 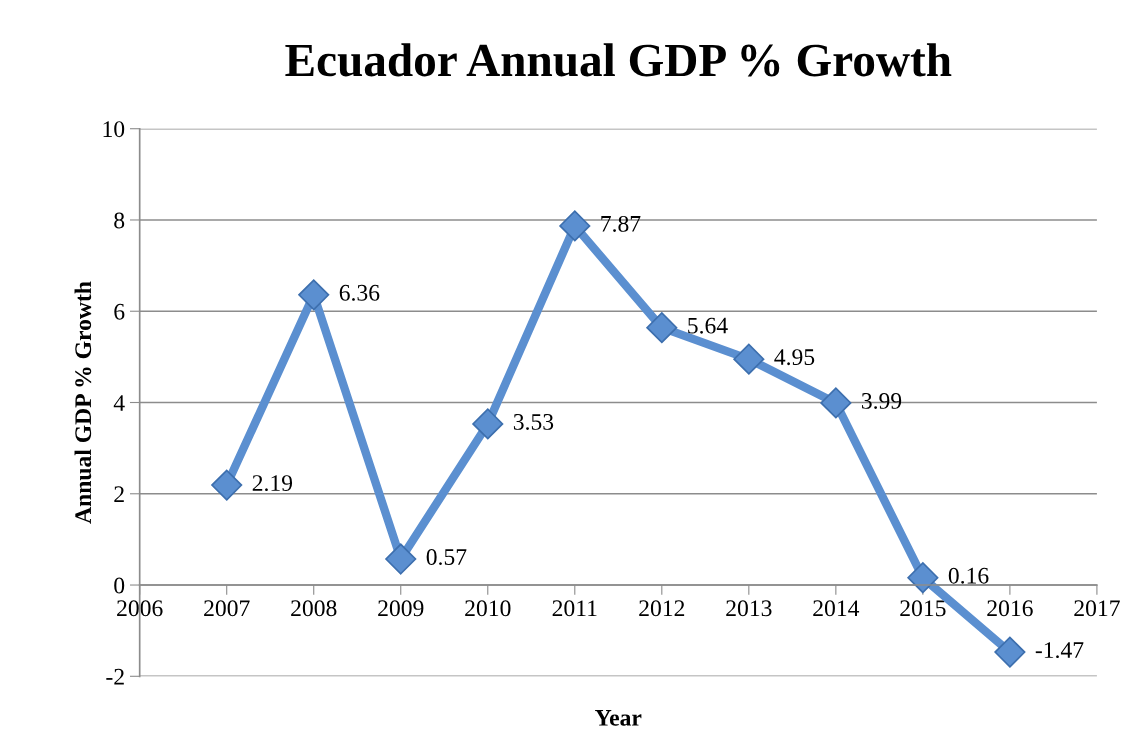 What do you see at coordinates (1059, 650) in the screenshot?
I see `data-label: -1.47` at bounding box center [1059, 650].